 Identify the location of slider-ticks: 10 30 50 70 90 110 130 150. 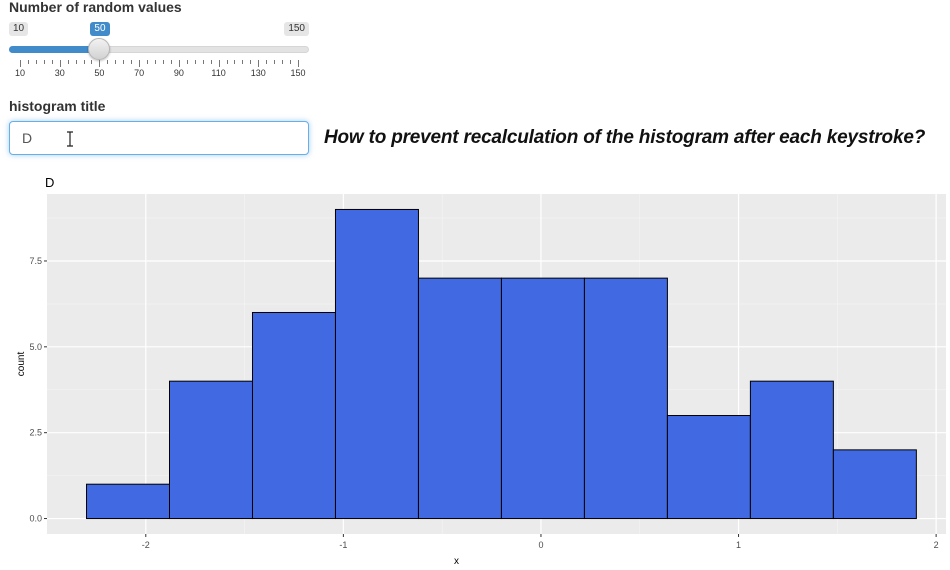
(159, 70).